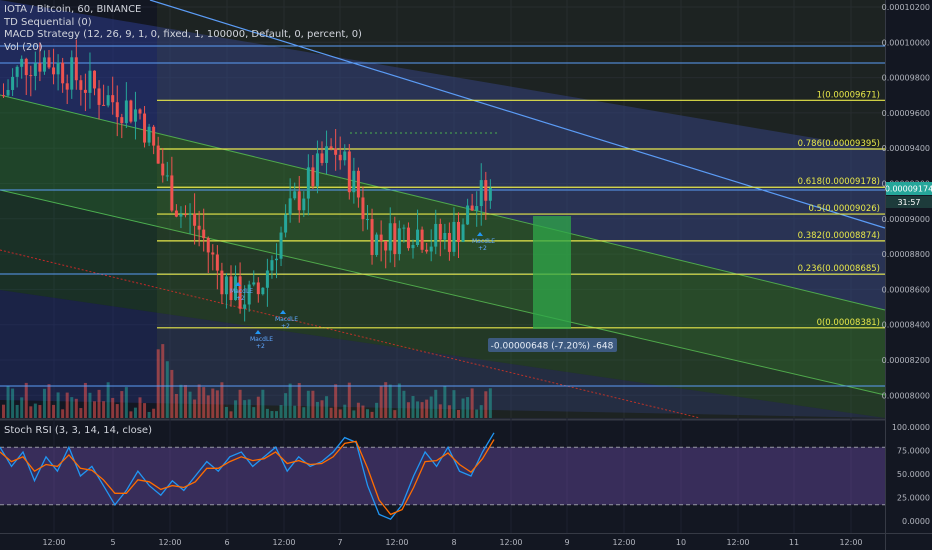  I want to click on measure-label: -0.00000648 (-7.20%) -648, so click(552, 347).